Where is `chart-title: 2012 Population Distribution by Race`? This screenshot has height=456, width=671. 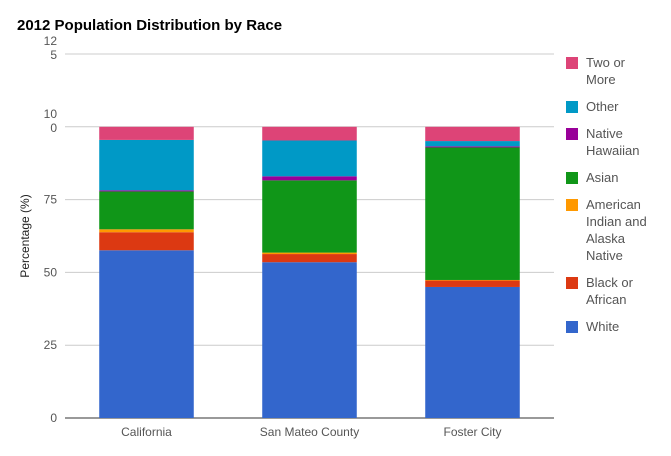
chart-title: 2012 Population Distribution by Race is located at coordinates (150, 25).